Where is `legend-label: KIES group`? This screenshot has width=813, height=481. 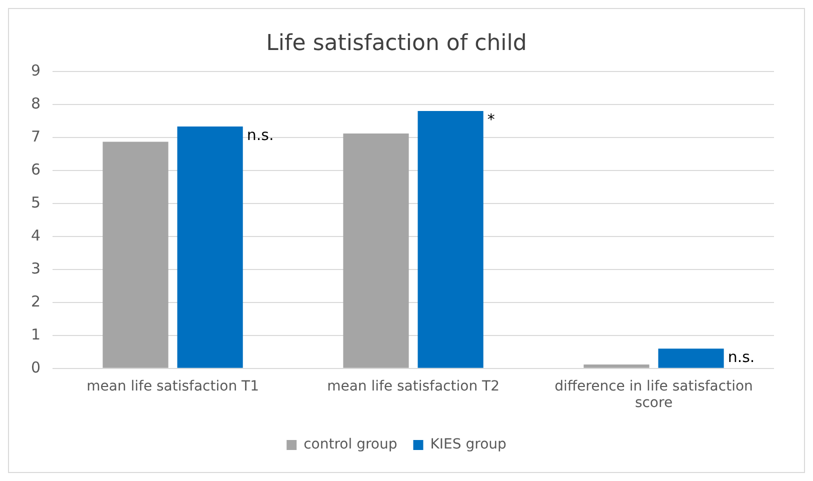
legend-label: KIES group is located at coordinates (468, 444).